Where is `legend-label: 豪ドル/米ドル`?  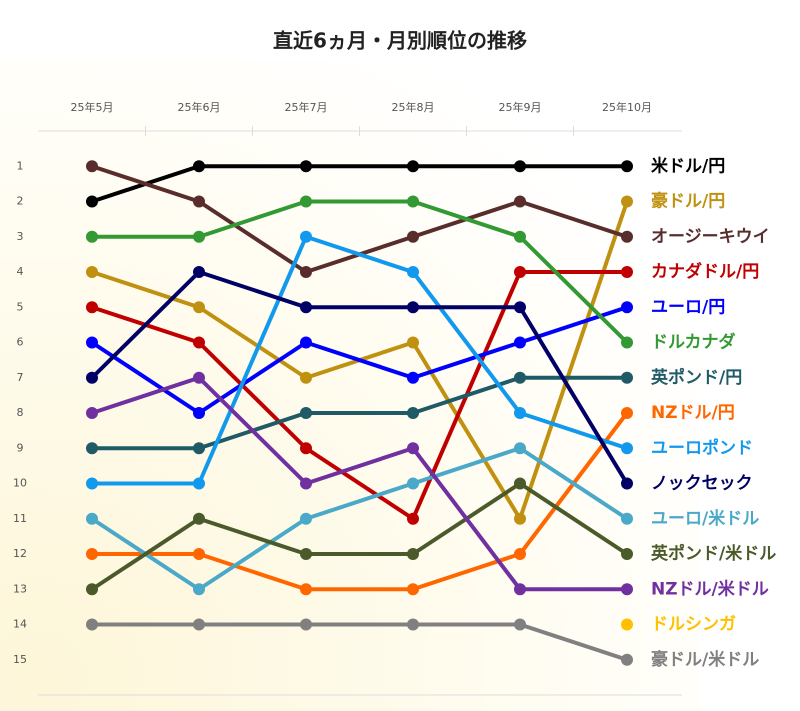 legend-label: 豪ドル/米ドル is located at coordinates (705, 659).